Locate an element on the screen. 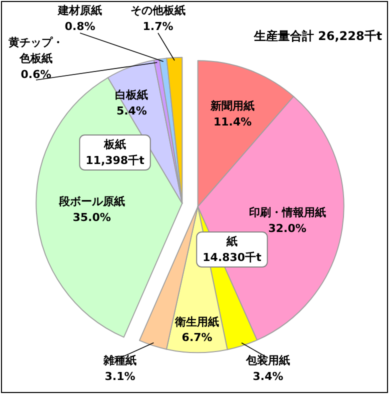  slice-label: 印刷・情報用紙 is located at coordinates (287, 213).